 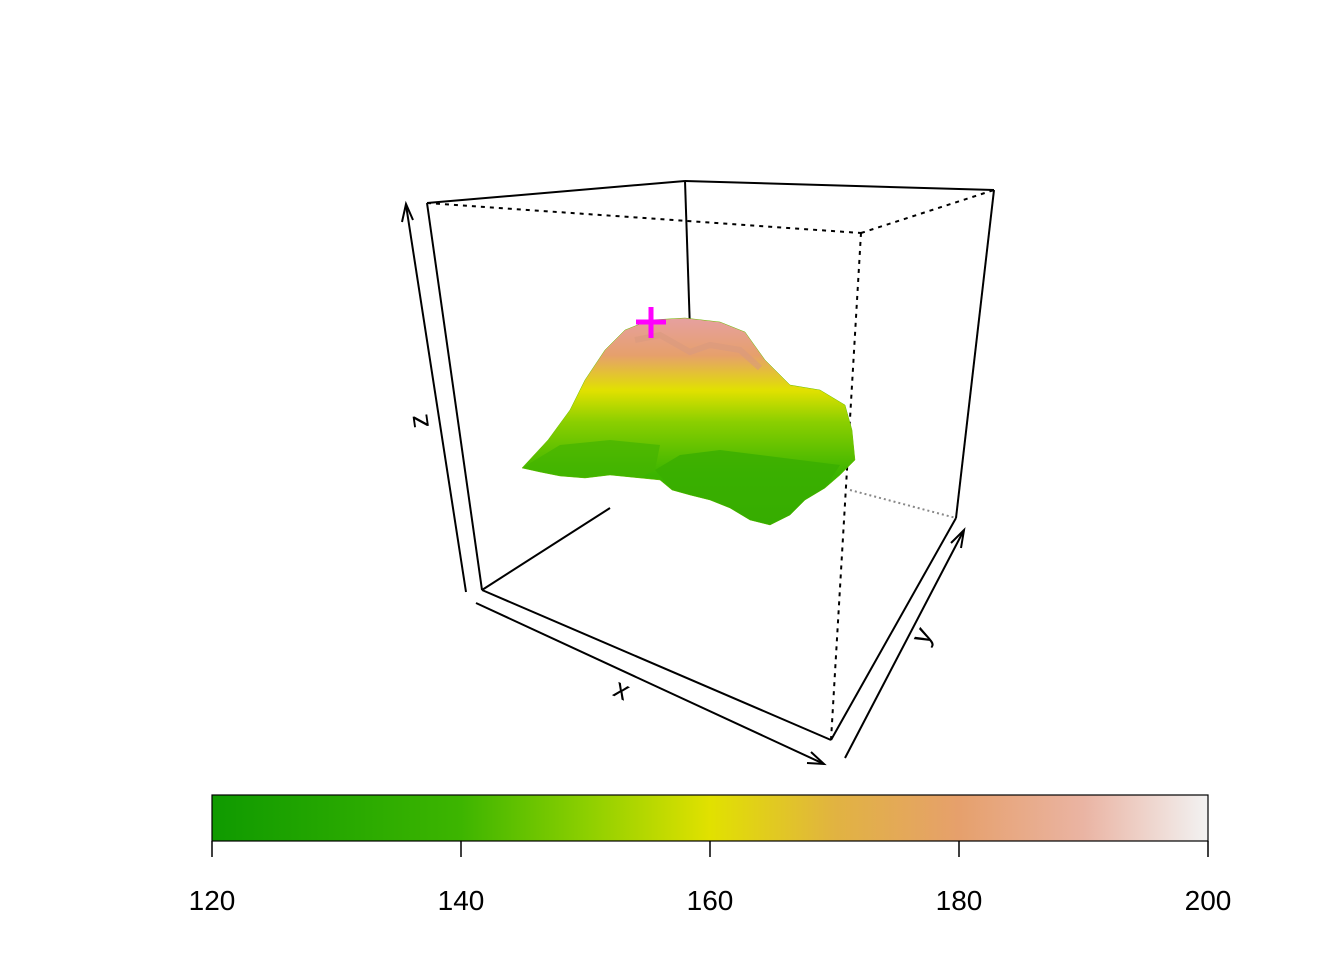 What do you see at coordinates (710, 900) in the screenshot?
I see `colorbar-tick-label: 160` at bounding box center [710, 900].